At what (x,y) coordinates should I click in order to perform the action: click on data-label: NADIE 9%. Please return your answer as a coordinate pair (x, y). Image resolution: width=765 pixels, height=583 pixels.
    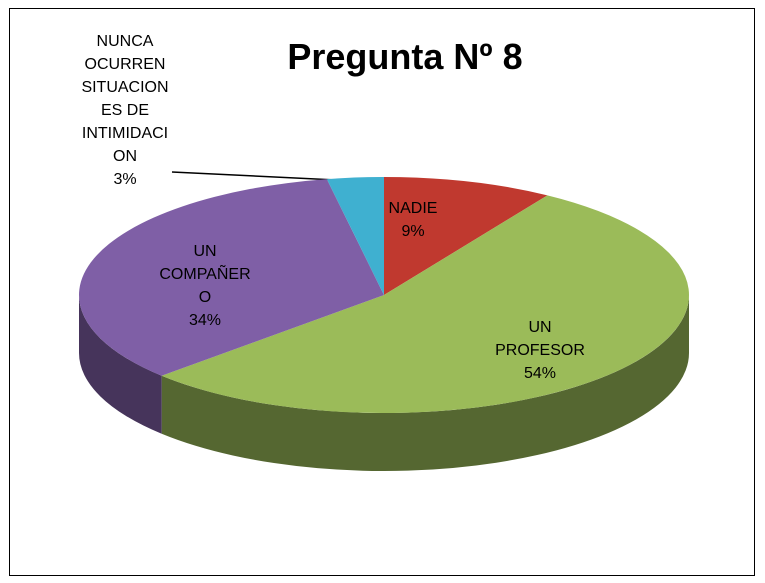
    Looking at the image, I should click on (413, 220).